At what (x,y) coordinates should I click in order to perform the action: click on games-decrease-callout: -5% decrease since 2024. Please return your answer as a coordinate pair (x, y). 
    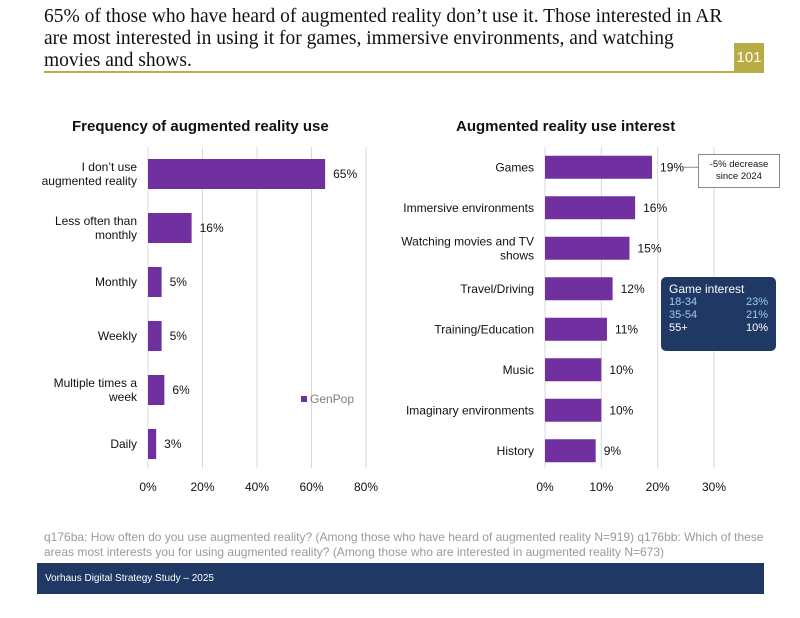
    Looking at the image, I should click on (739, 171).